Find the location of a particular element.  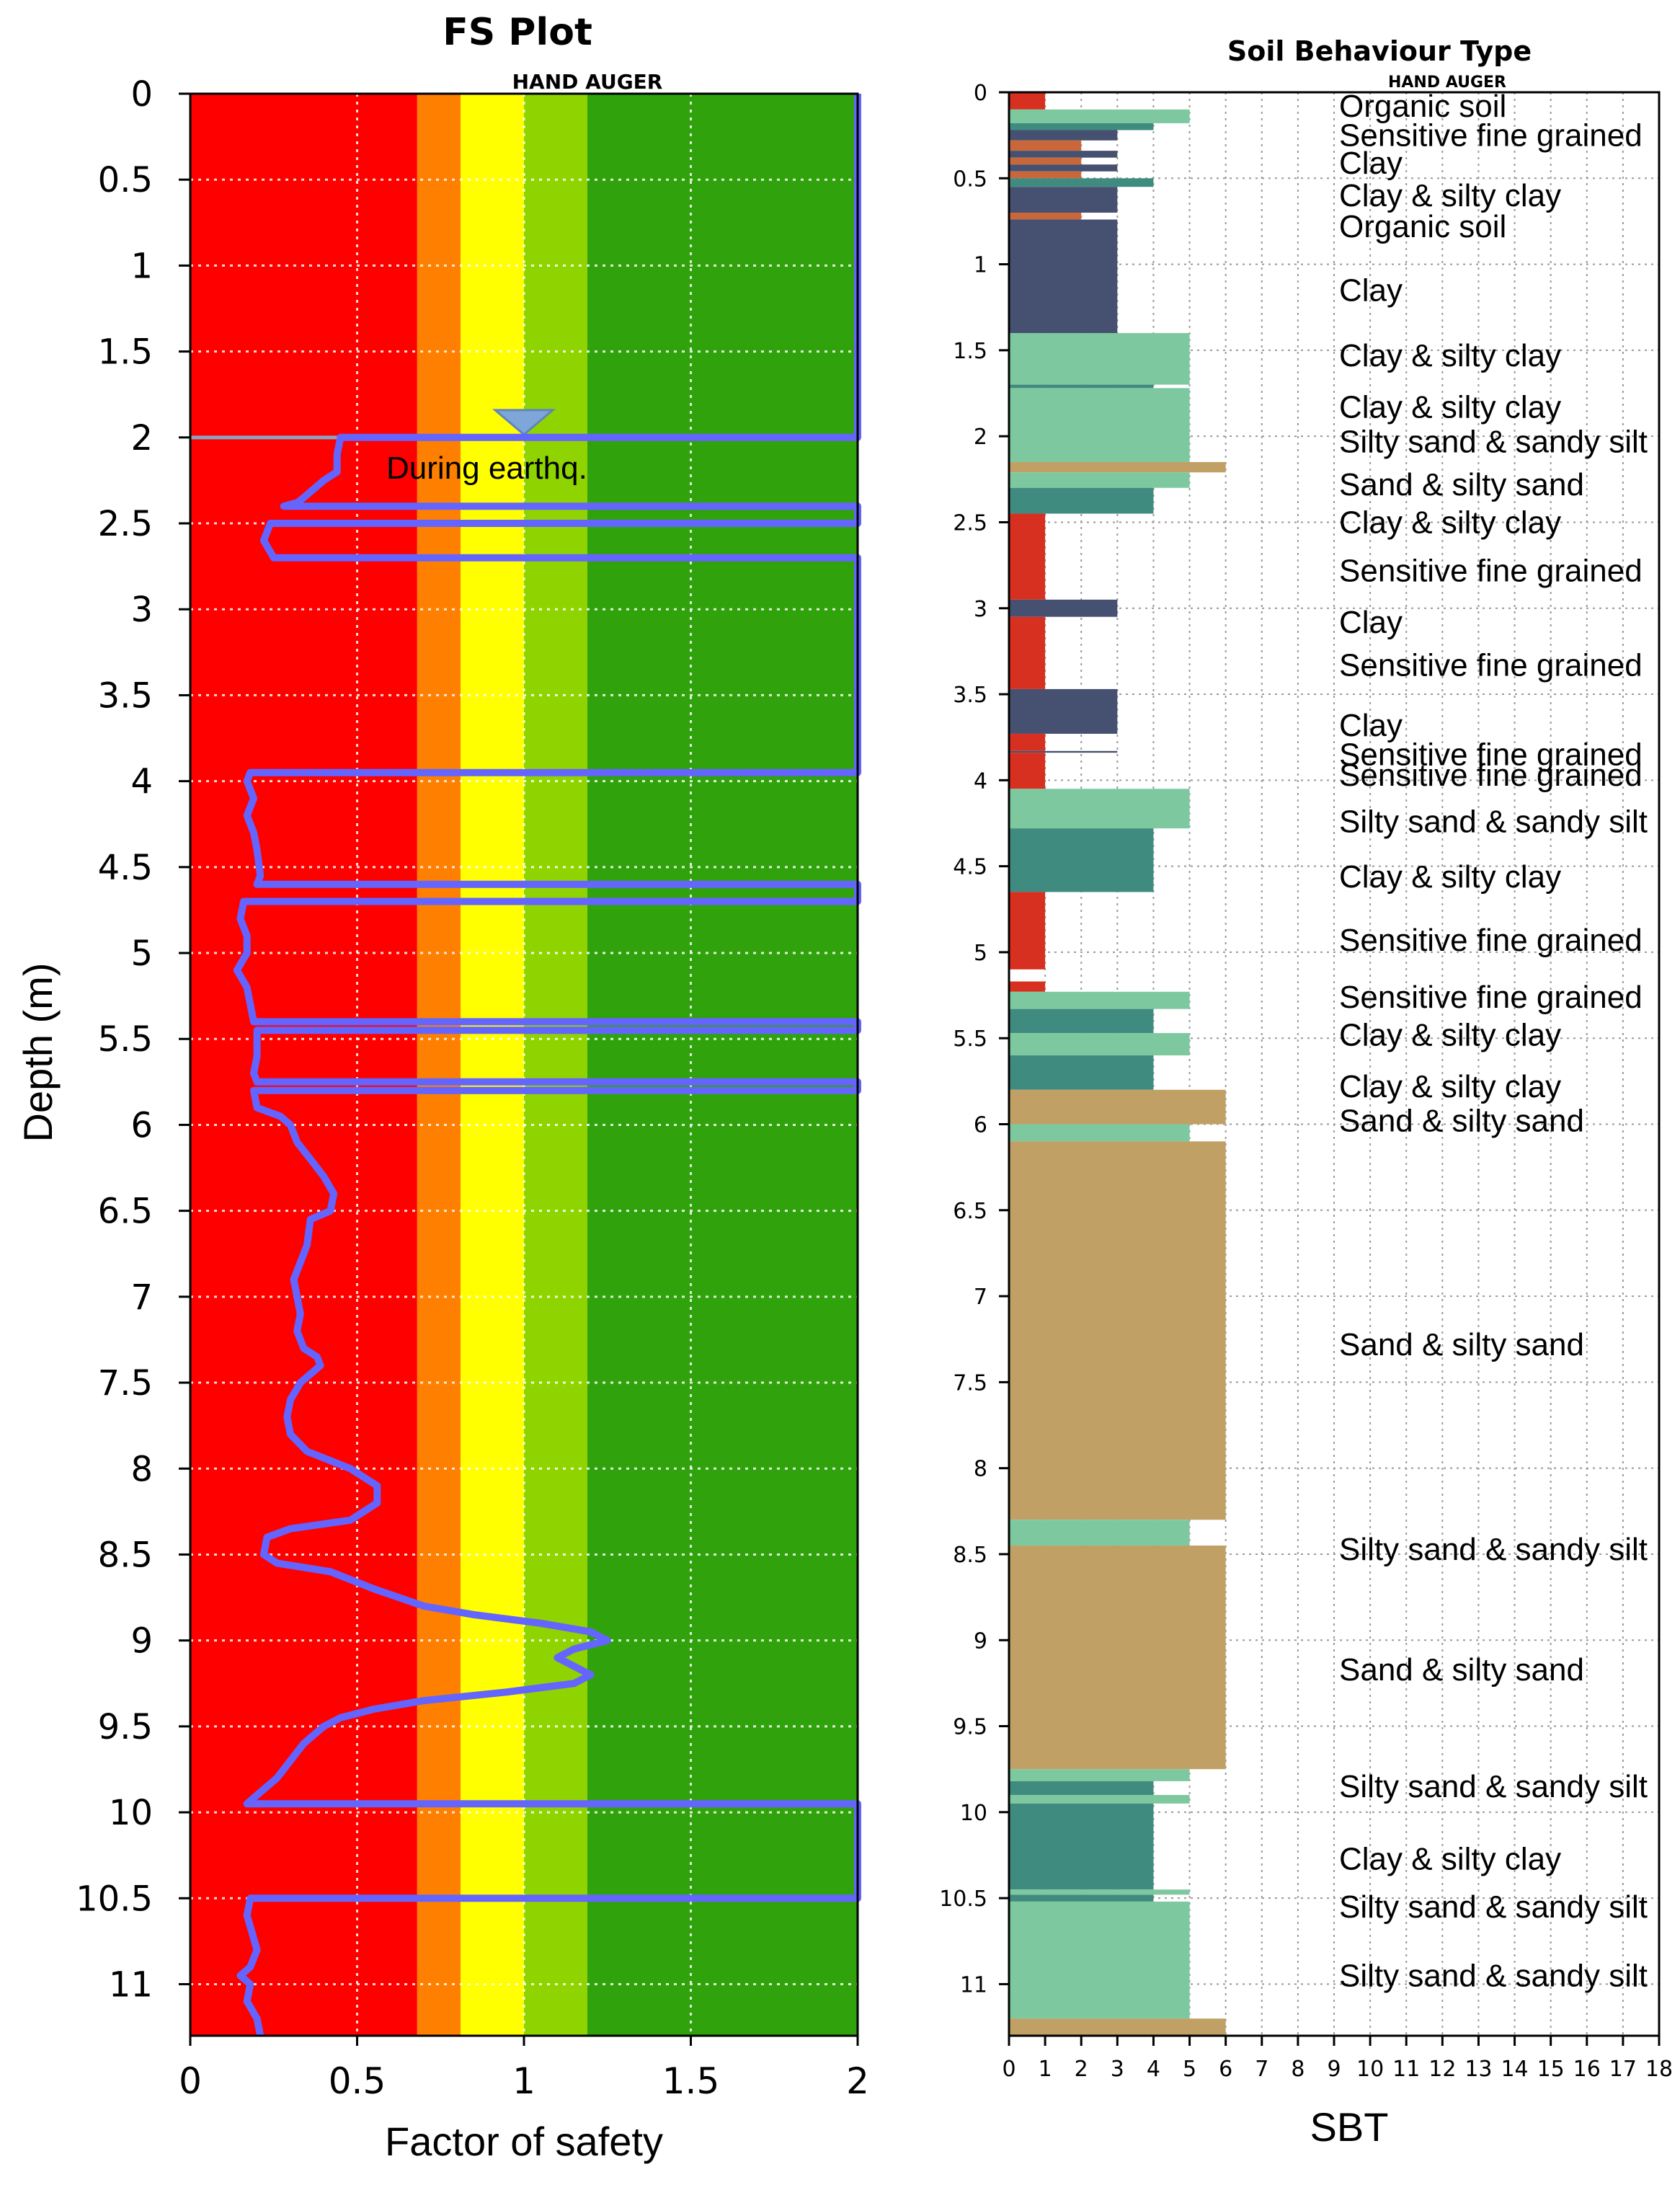

fs-y-tick-label-18: 9 is located at coordinates (141, 1641).